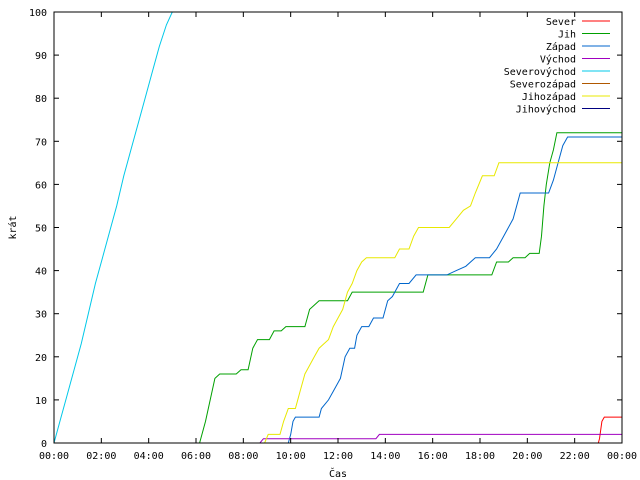 The height and width of the screenshot is (480, 640). I want to click on y-tick-label: 70, so click(41, 142).